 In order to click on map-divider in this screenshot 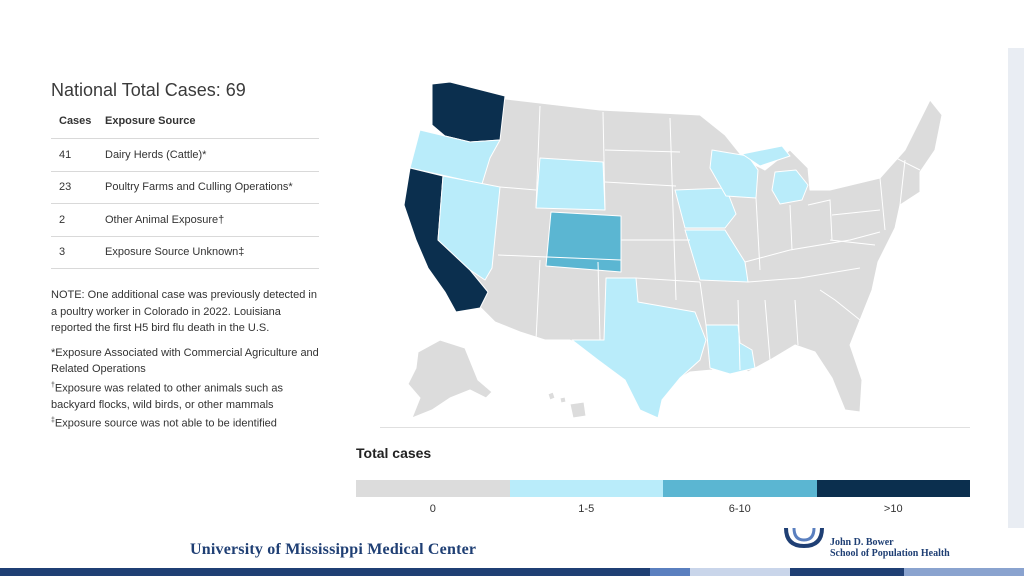, I will do `click(675, 427)`.